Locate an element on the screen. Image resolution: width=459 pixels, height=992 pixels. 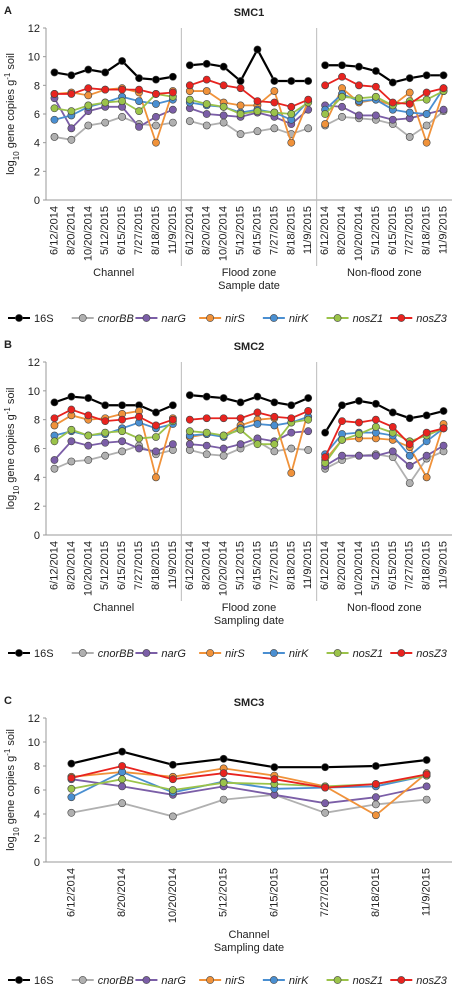
x-tick-label: 5/12/2015 is located at coordinates (241, 565).